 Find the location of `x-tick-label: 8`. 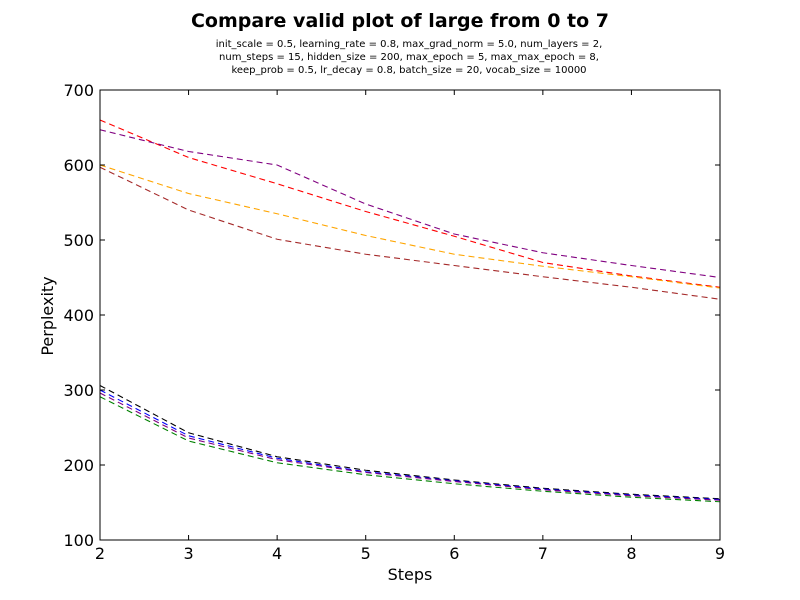

x-tick-label: 8 is located at coordinates (631, 553).